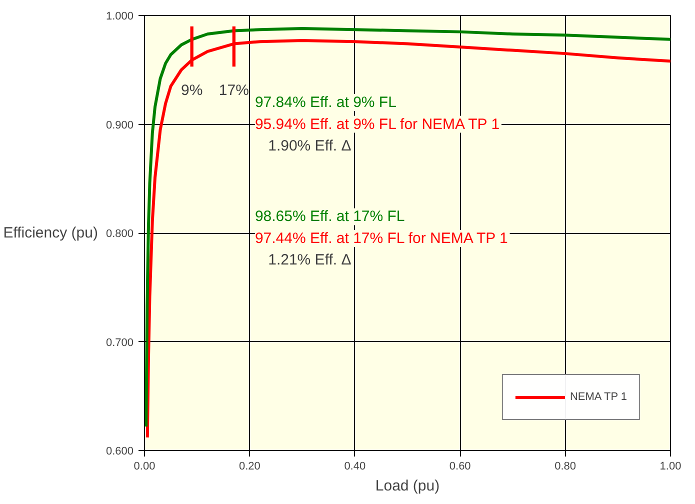  Describe the element at coordinates (598, 397) in the screenshot. I see `legend-label: NEMA TP 1` at that location.